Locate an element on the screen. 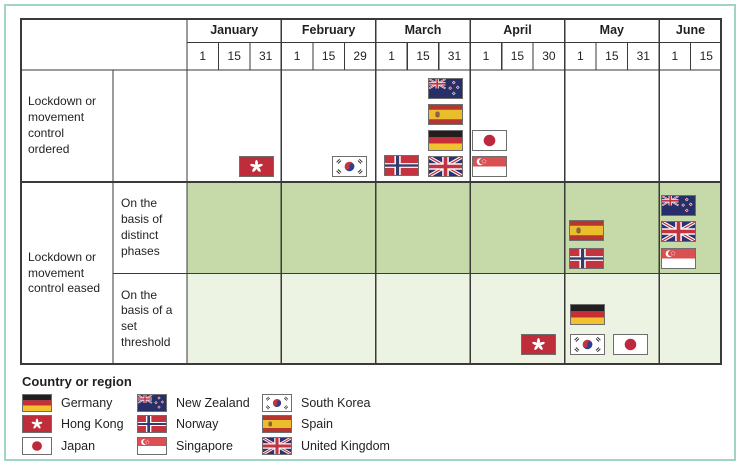  flag-de-band0 is located at coordinates (445, 140).